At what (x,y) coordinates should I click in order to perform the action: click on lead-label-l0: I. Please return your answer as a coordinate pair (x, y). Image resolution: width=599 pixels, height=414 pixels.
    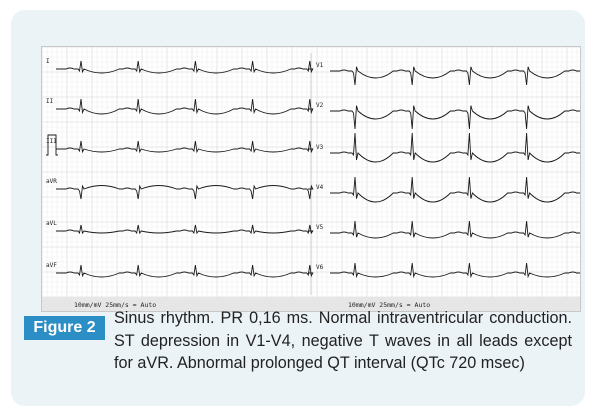
    Looking at the image, I should click on (48, 61).